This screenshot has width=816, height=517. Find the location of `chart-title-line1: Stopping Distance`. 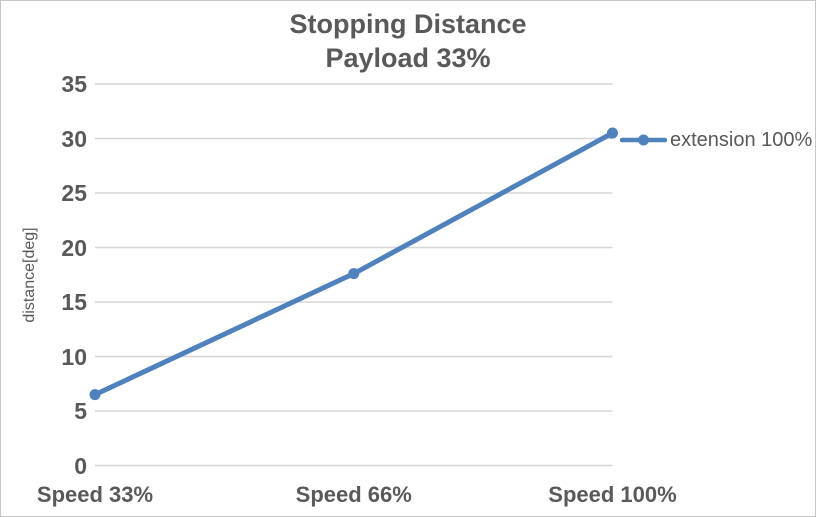

chart-title-line1: Stopping Distance is located at coordinates (408, 24).